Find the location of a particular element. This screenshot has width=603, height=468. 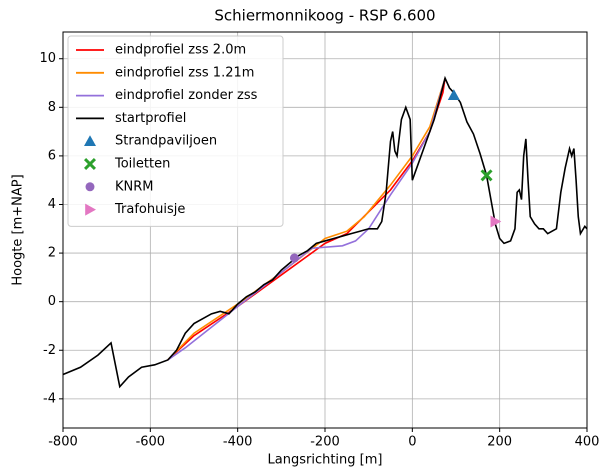

y-tick-label: -4 is located at coordinates (49, 398).